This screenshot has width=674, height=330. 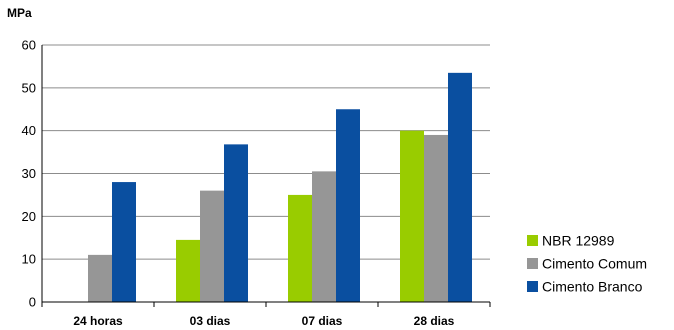 What do you see at coordinates (98, 321) in the screenshot?
I see `x-tick-label: 24 horas` at bounding box center [98, 321].